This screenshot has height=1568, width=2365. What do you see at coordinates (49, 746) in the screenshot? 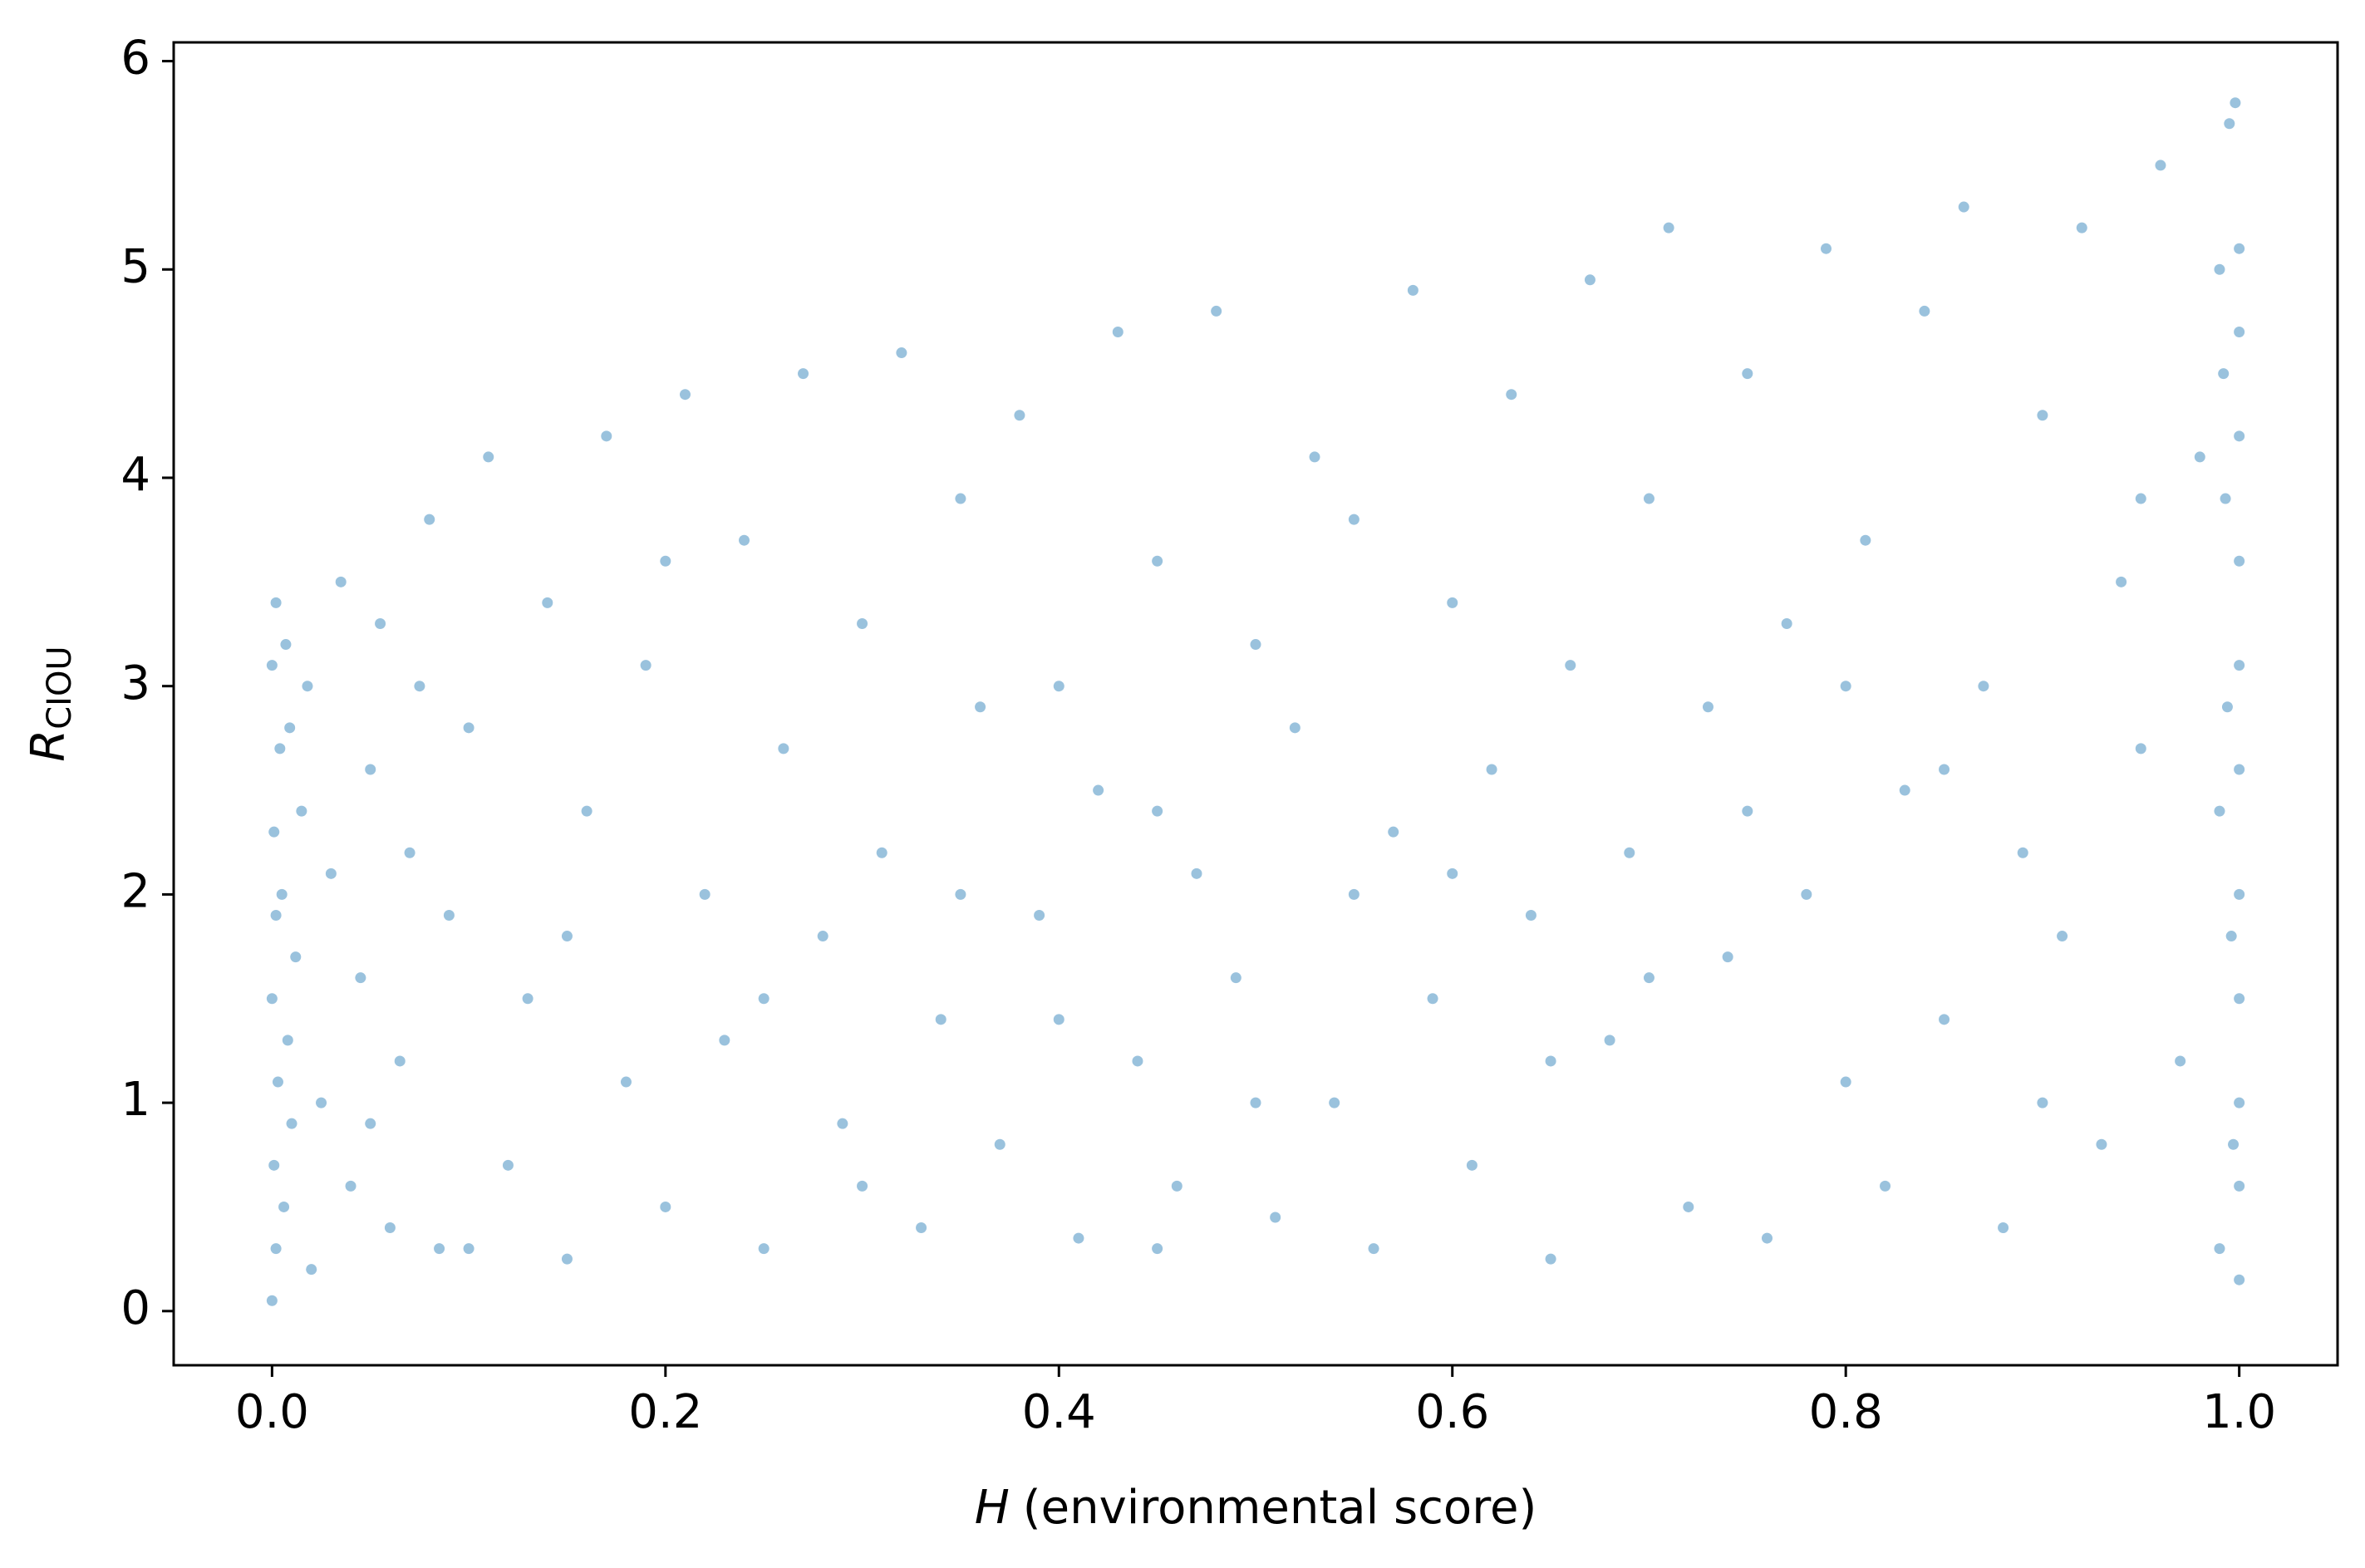
I see `y-label-symbol: R` at bounding box center [49, 746].